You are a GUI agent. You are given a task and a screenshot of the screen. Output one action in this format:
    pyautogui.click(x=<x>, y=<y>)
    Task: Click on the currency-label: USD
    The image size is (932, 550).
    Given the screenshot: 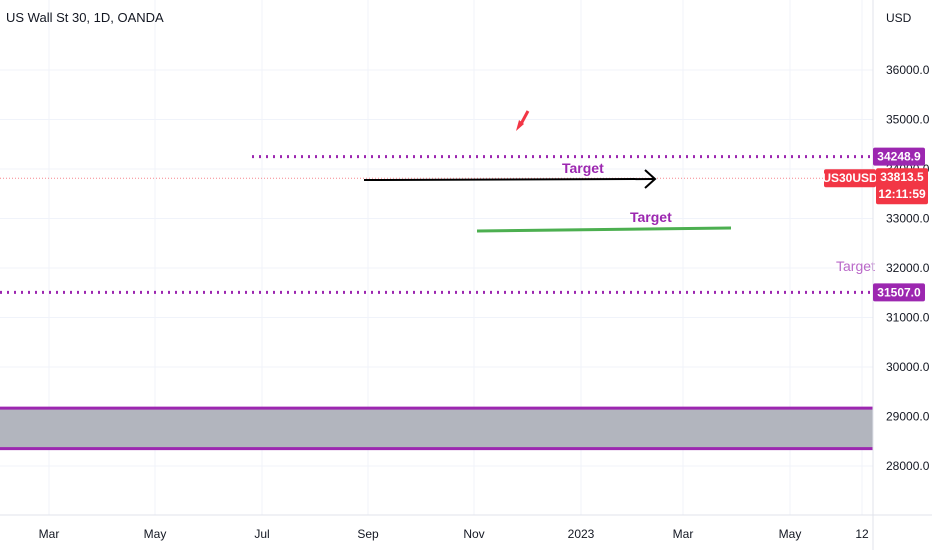 What is the action you would take?
    pyautogui.click(x=899, y=18)
    